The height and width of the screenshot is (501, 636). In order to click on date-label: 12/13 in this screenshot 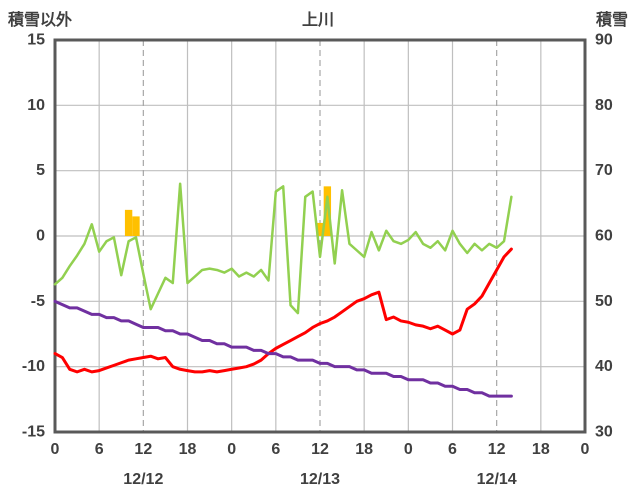, I will do `click(320, 479)`.